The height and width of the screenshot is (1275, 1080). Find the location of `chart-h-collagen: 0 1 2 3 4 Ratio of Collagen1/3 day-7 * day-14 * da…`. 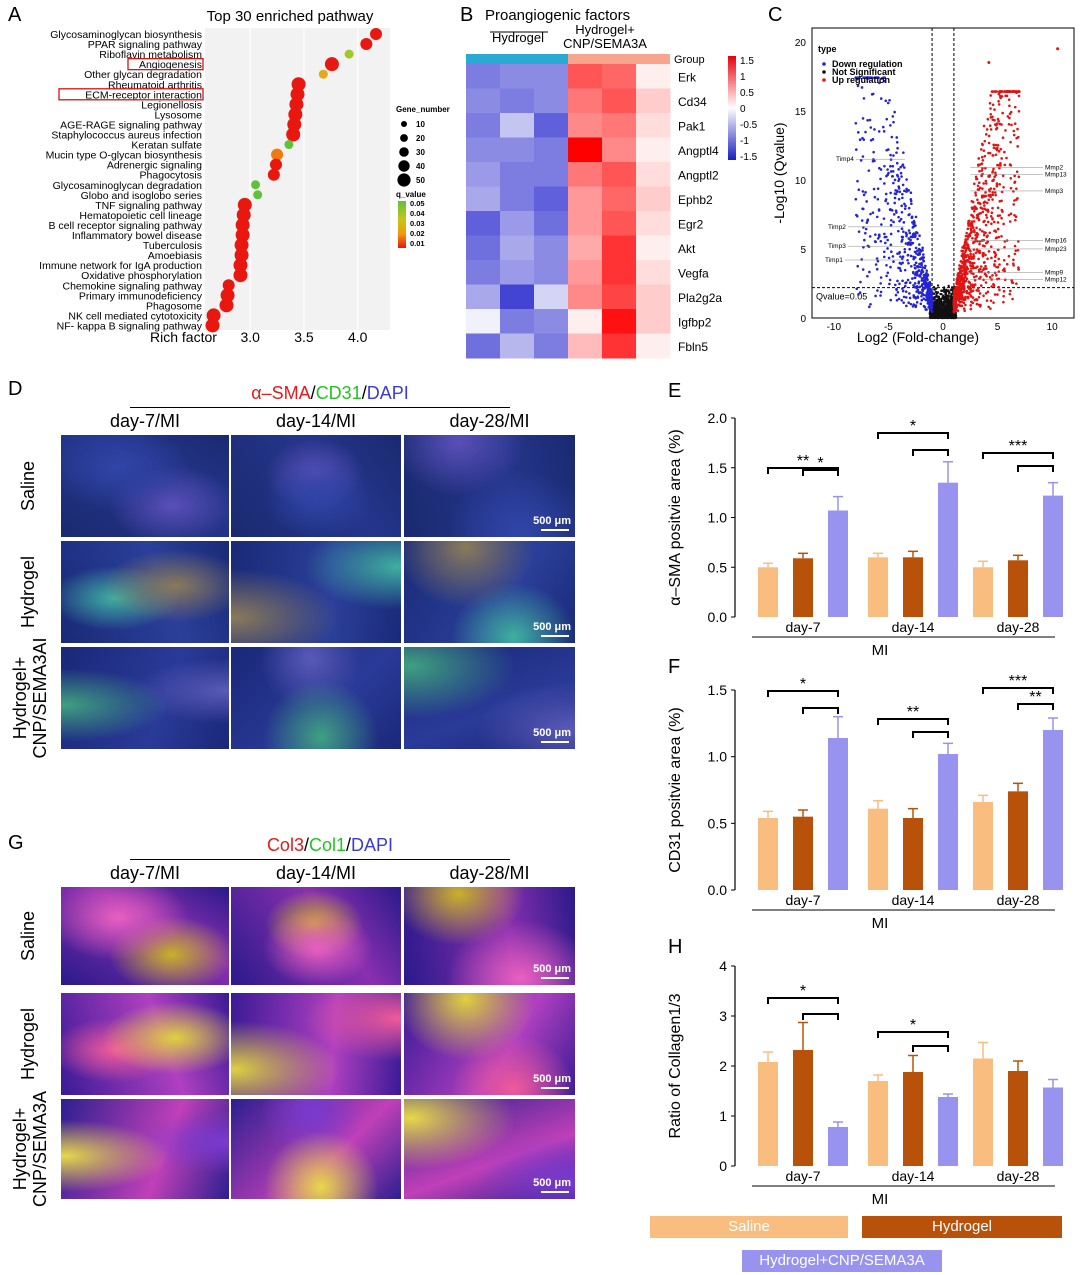

chart-h-collagen: 0 1 2 3 4 Ratio of Collagen1/3 day-7 * day-14 * da… is located at coordinates (865, 1083).